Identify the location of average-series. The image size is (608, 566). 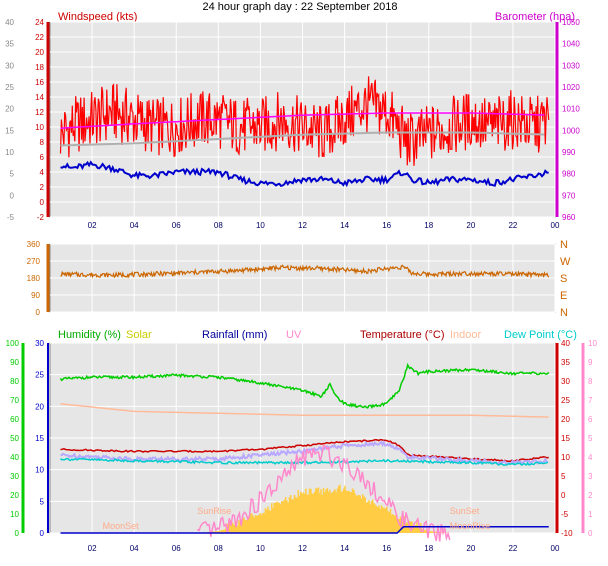
(304, 174).